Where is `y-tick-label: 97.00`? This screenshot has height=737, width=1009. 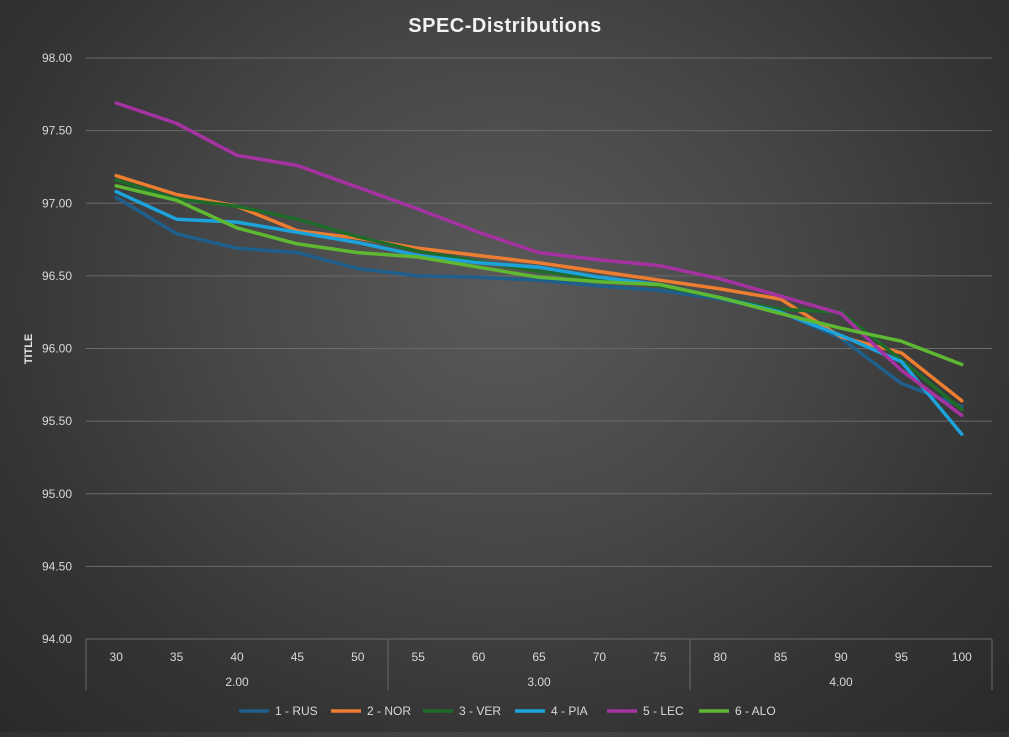
y-tick-label: 97.00 is located at coordinates (57, 203).